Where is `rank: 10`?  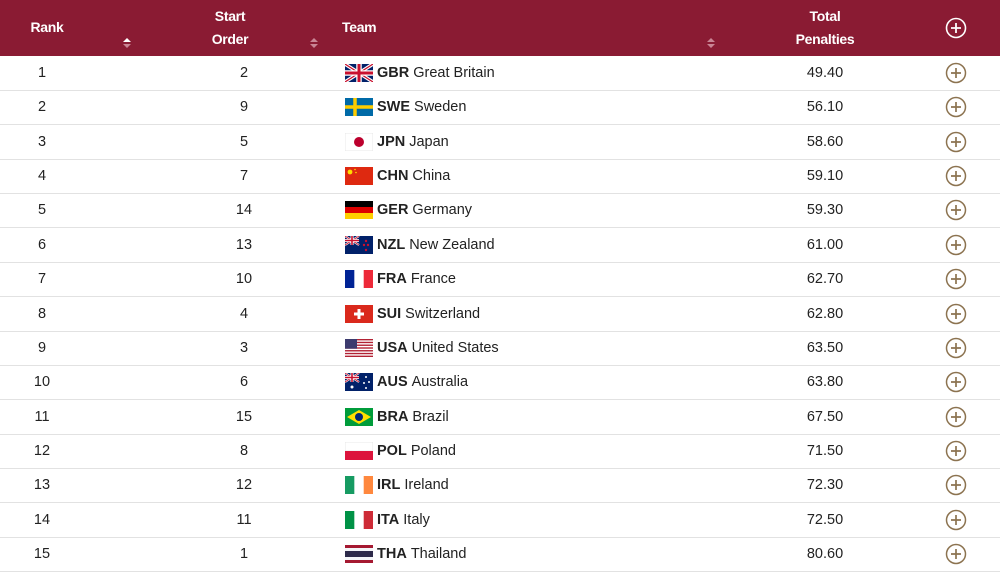
rank: 10 is located at coordinates (42, 382).